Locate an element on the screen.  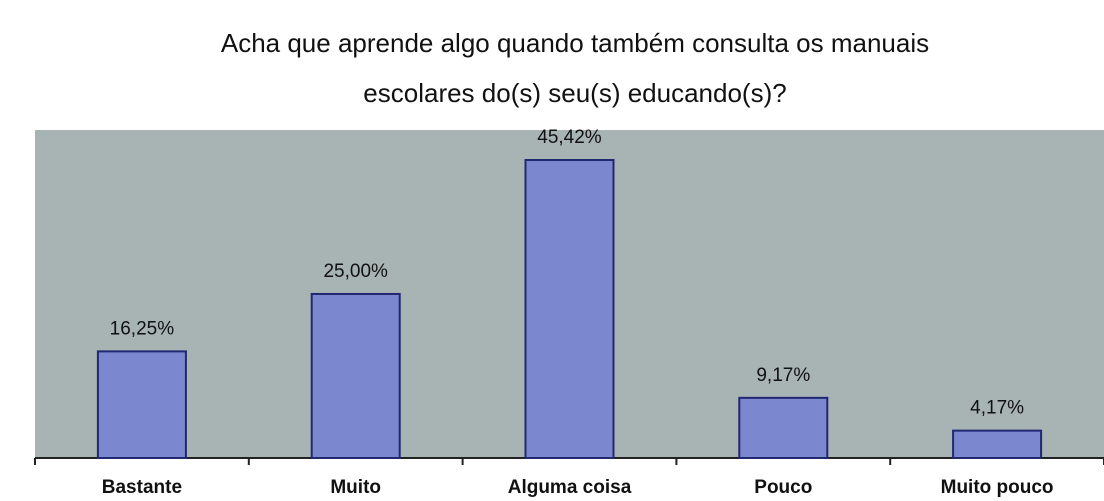
x-tick-label: Pouco is located at coordinates (783, 487).